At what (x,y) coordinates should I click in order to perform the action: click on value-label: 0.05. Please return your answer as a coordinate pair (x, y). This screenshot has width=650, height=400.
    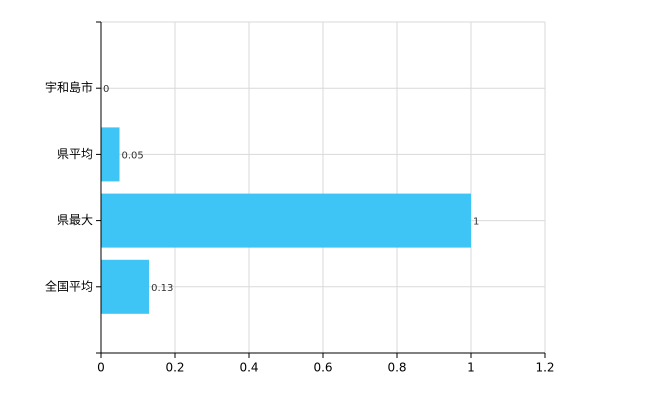
    Looking at the image, I should click on (133, 155).